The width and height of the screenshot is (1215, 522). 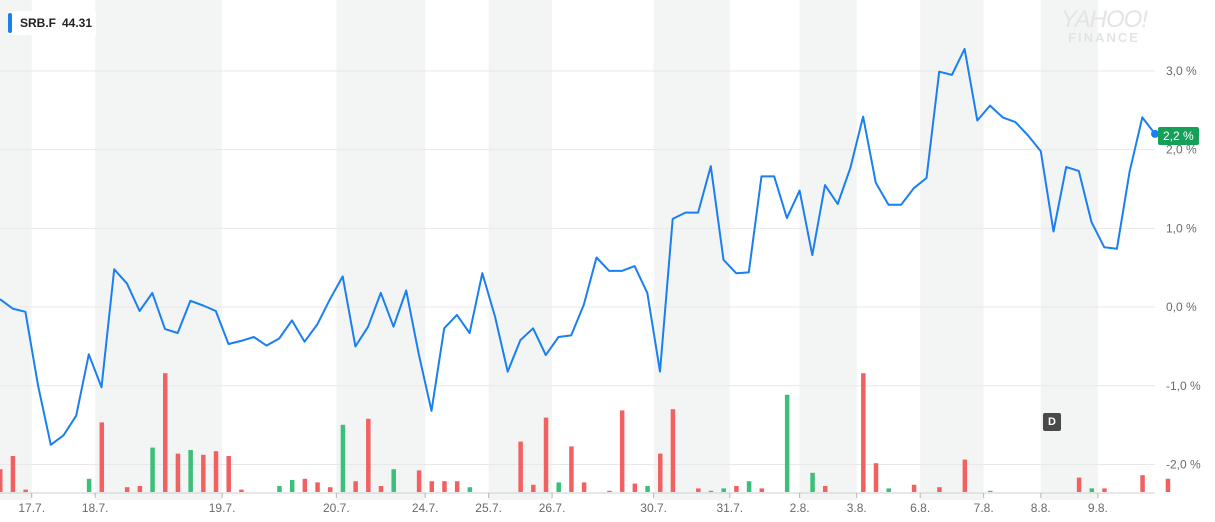 I want to click on y-tick-label: -2,0 %, so click(x=1183, y=464).